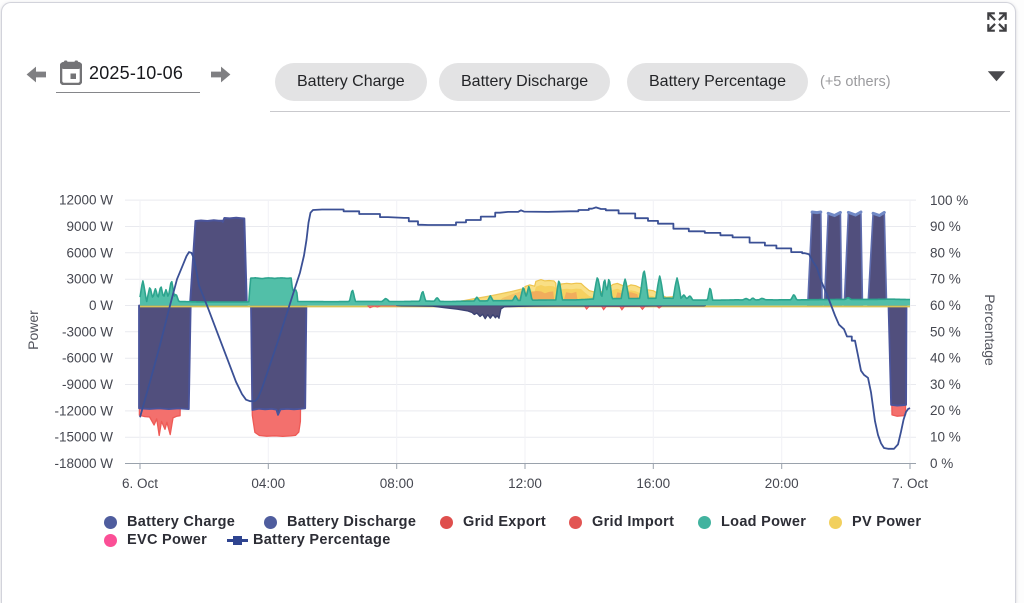 This screenshot has width=1024, height=603. I want to click on svg-text: -9000 W, so click(87, 384).